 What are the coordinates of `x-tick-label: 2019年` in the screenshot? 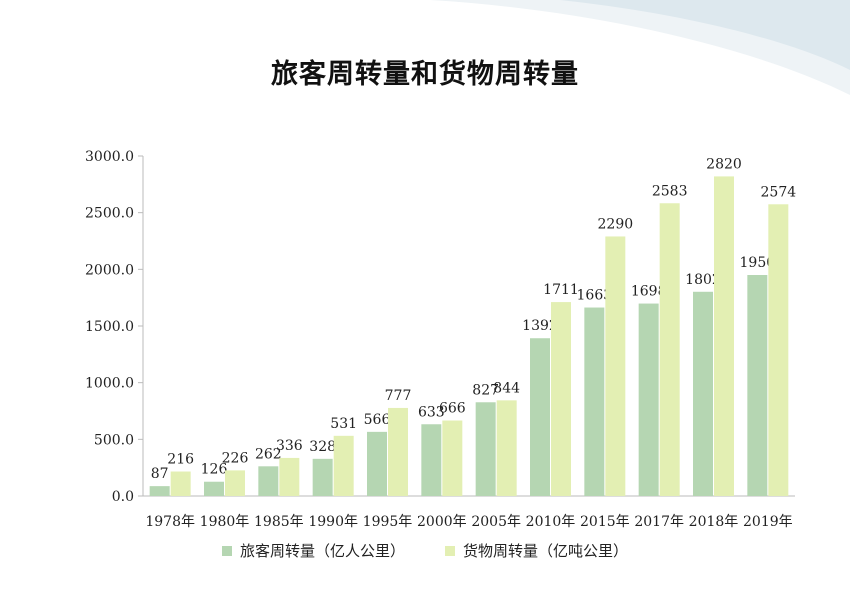 It's located at (768, 522).